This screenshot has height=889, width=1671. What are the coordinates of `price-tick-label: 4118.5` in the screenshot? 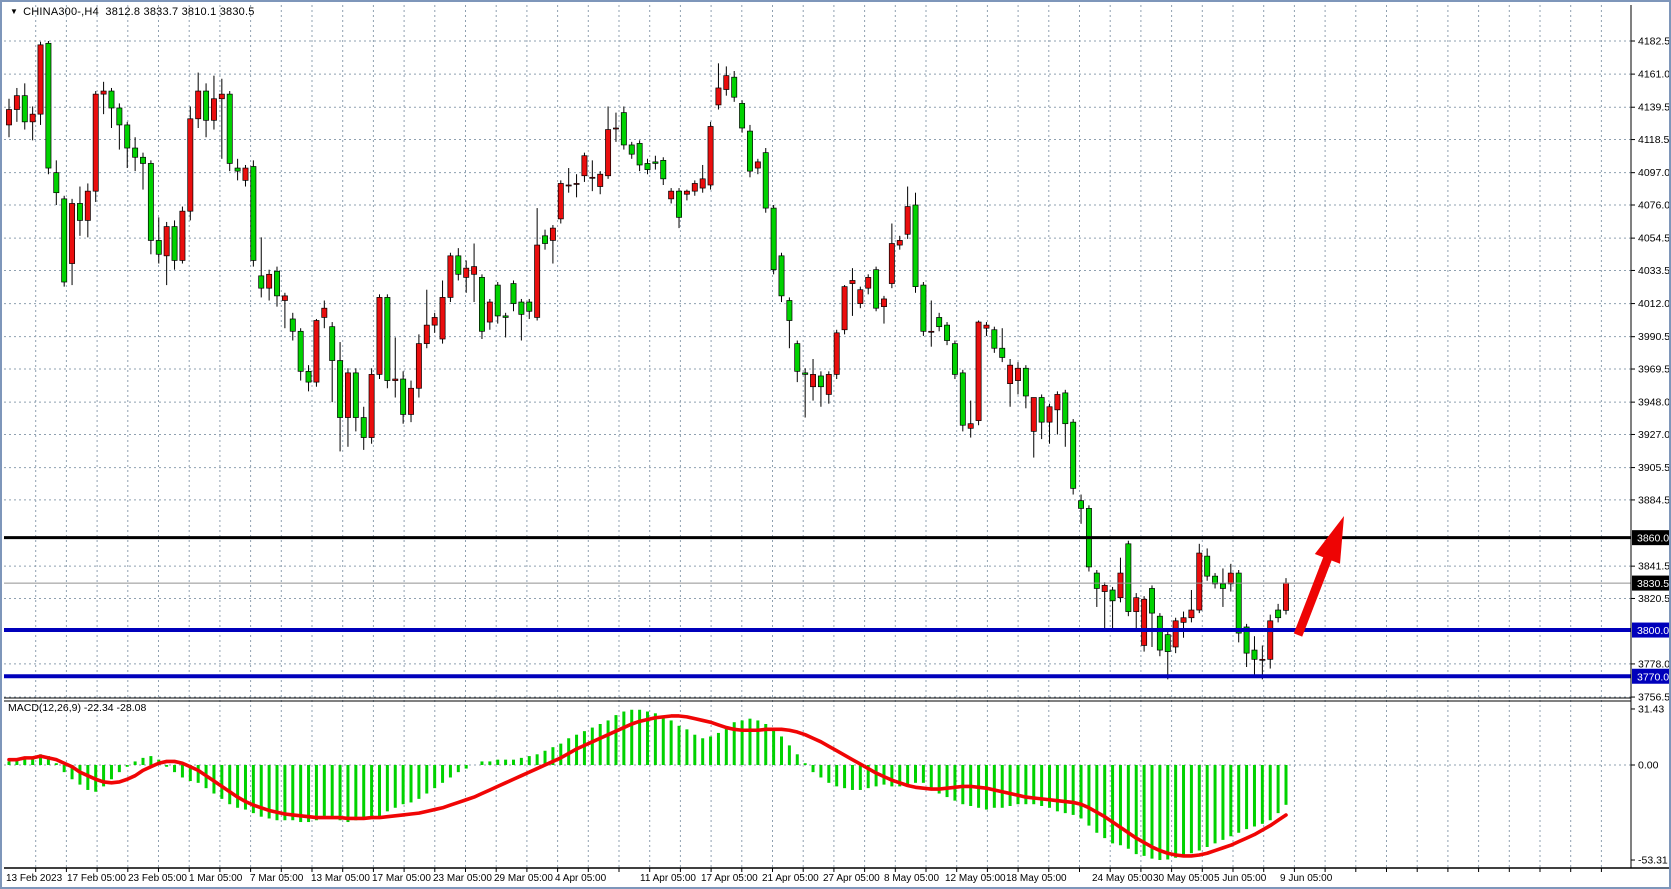 It's located at (1653, 140).